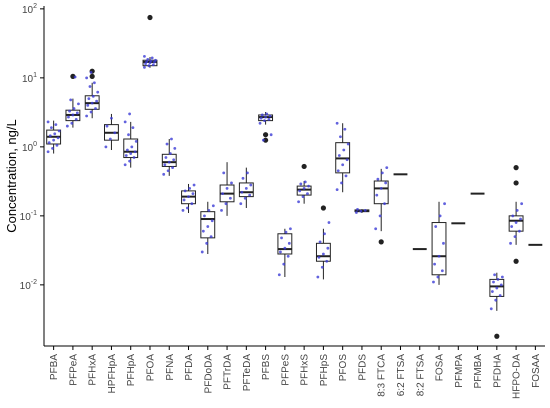 Image resolution: width=550 pixels, height=408 pixels. I want to click on x-tick-label: FOSA, so click(440, 368).